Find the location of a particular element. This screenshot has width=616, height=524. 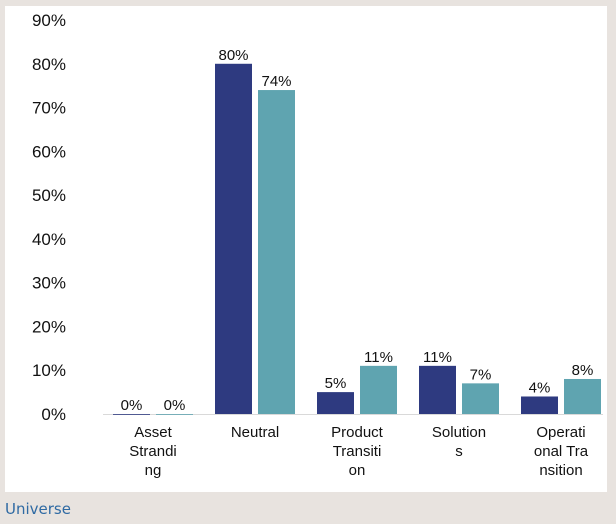

x-tick-label: Operati is located at coordinates (560, 432).